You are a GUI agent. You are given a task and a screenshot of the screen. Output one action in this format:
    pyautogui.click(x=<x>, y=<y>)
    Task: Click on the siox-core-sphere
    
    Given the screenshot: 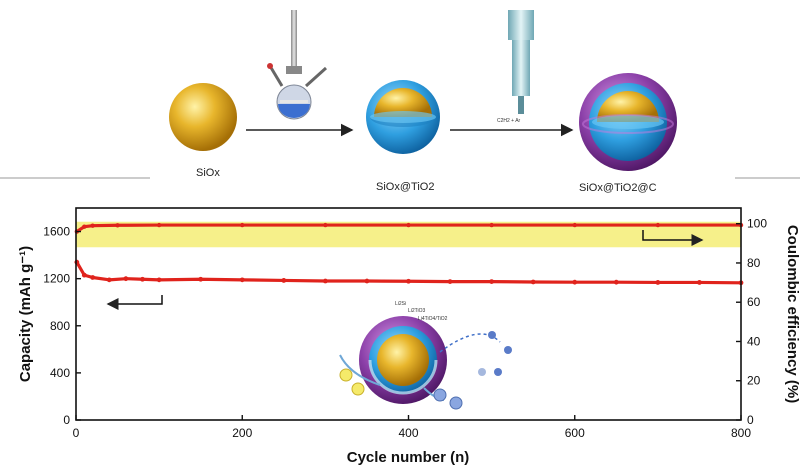 What is the action you would take?
    pyautogui.click(x=203, y=117)
    